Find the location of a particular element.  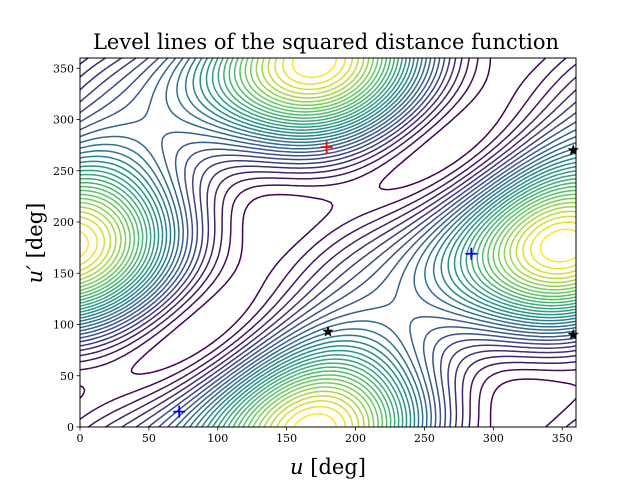

x-tick-label: 50 is located at coordinates (149, 438).